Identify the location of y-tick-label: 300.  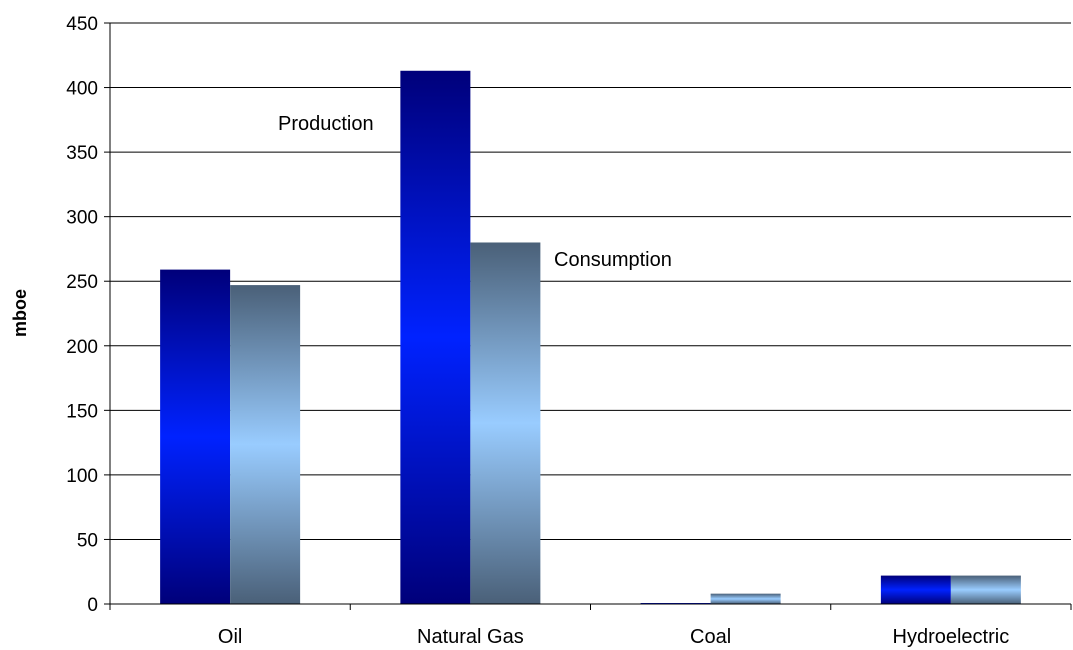
(82, 218).